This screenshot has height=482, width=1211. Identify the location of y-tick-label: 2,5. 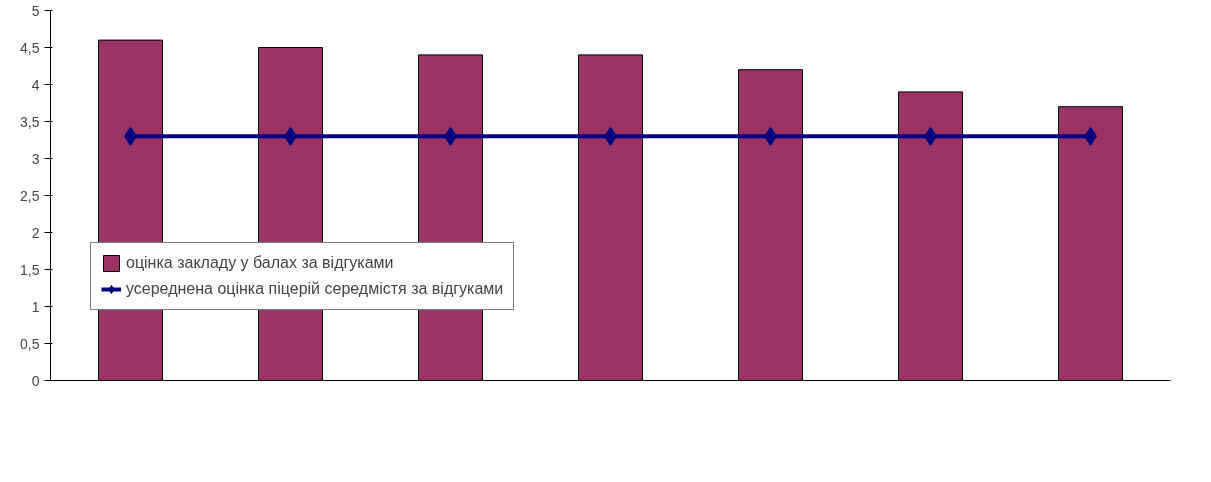
(30, 195).